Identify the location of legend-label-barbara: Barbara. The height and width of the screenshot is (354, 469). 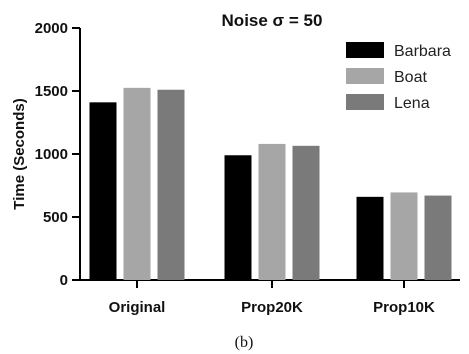
(422, 51).